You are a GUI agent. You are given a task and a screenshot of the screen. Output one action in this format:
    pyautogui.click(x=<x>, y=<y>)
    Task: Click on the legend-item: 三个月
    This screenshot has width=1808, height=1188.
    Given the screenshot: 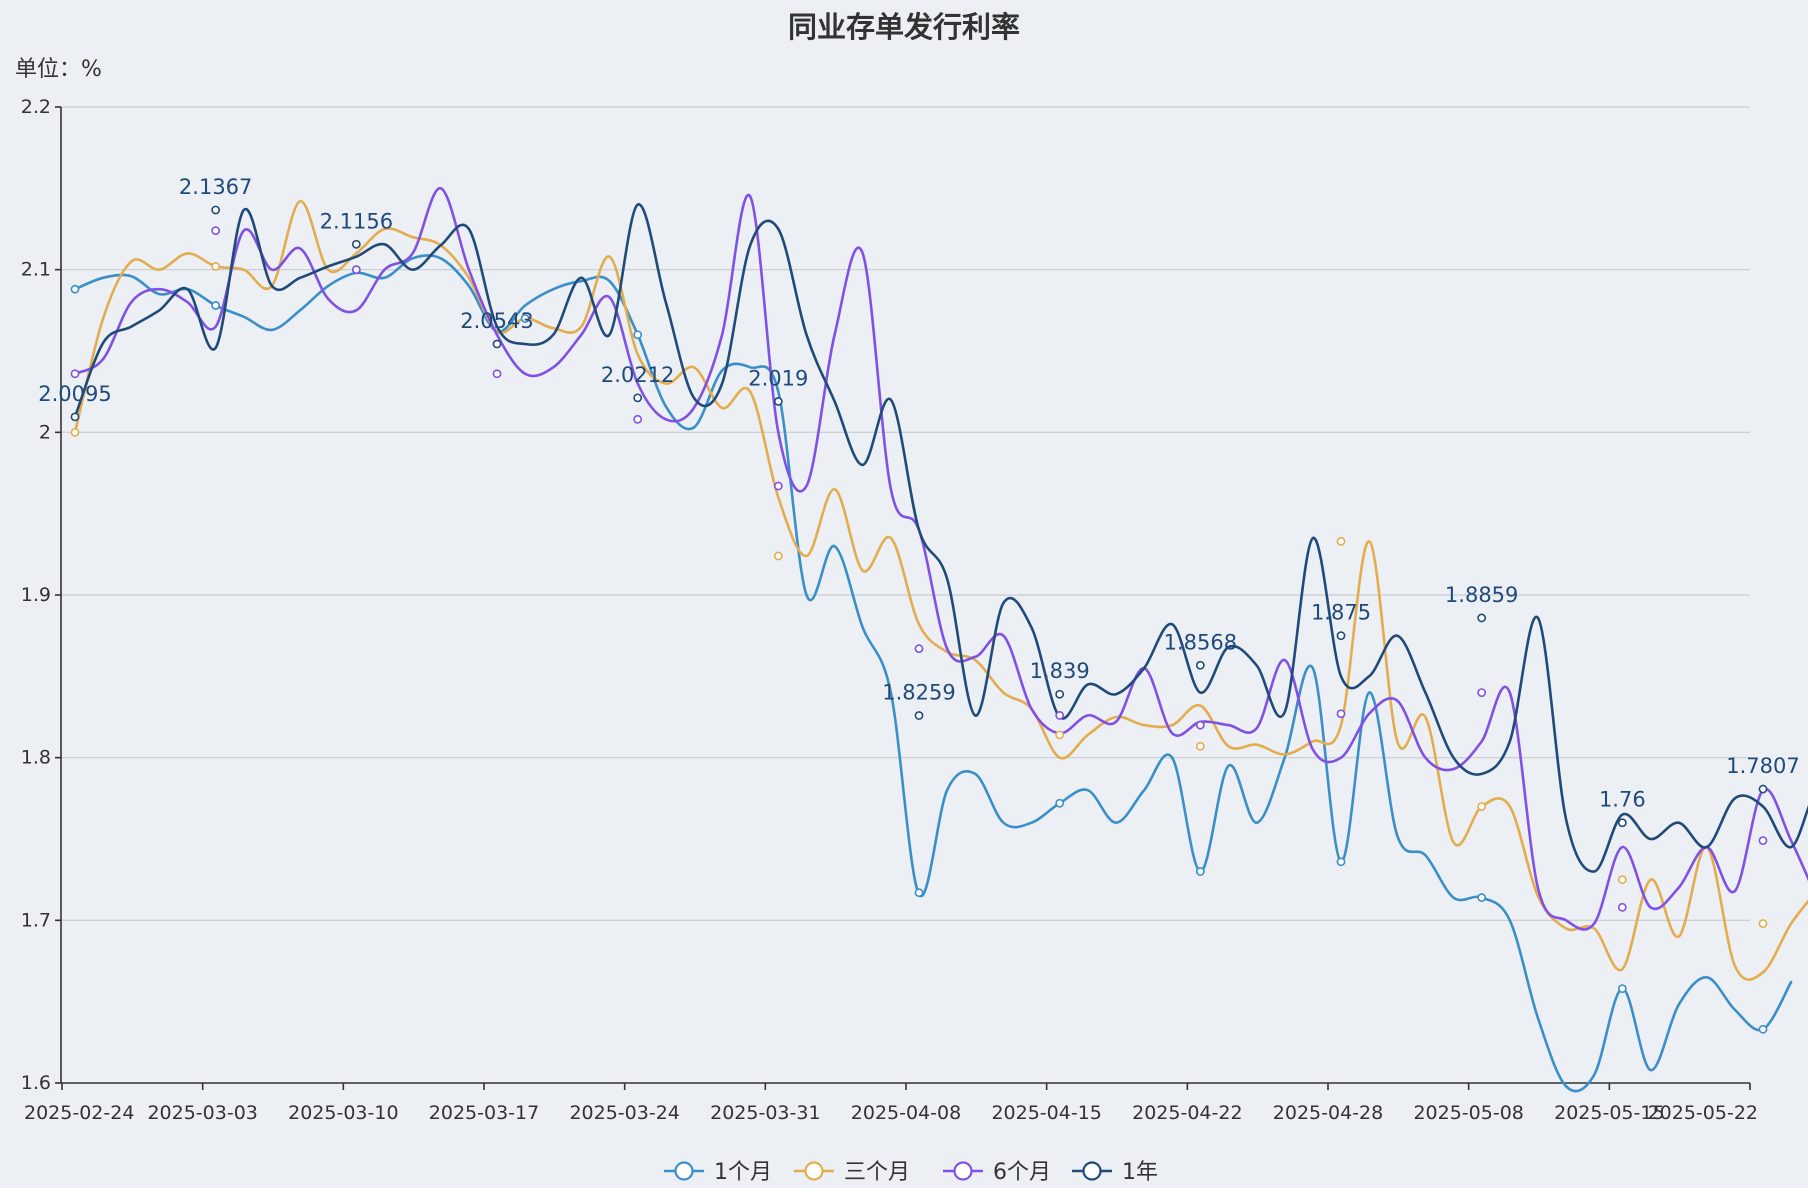 What is the action you would take?
    pyautogui.click(x=852, y=1172)
    